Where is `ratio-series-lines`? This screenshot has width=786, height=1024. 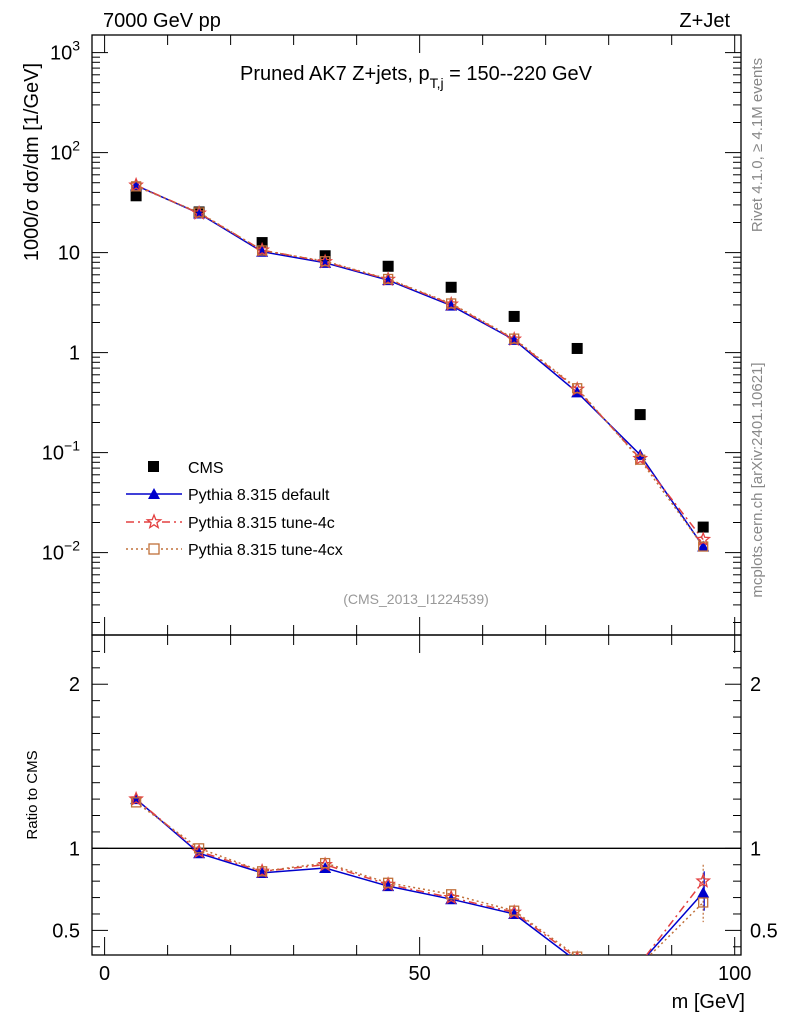
ratio-series-lines is located at coordinates (419, 876).